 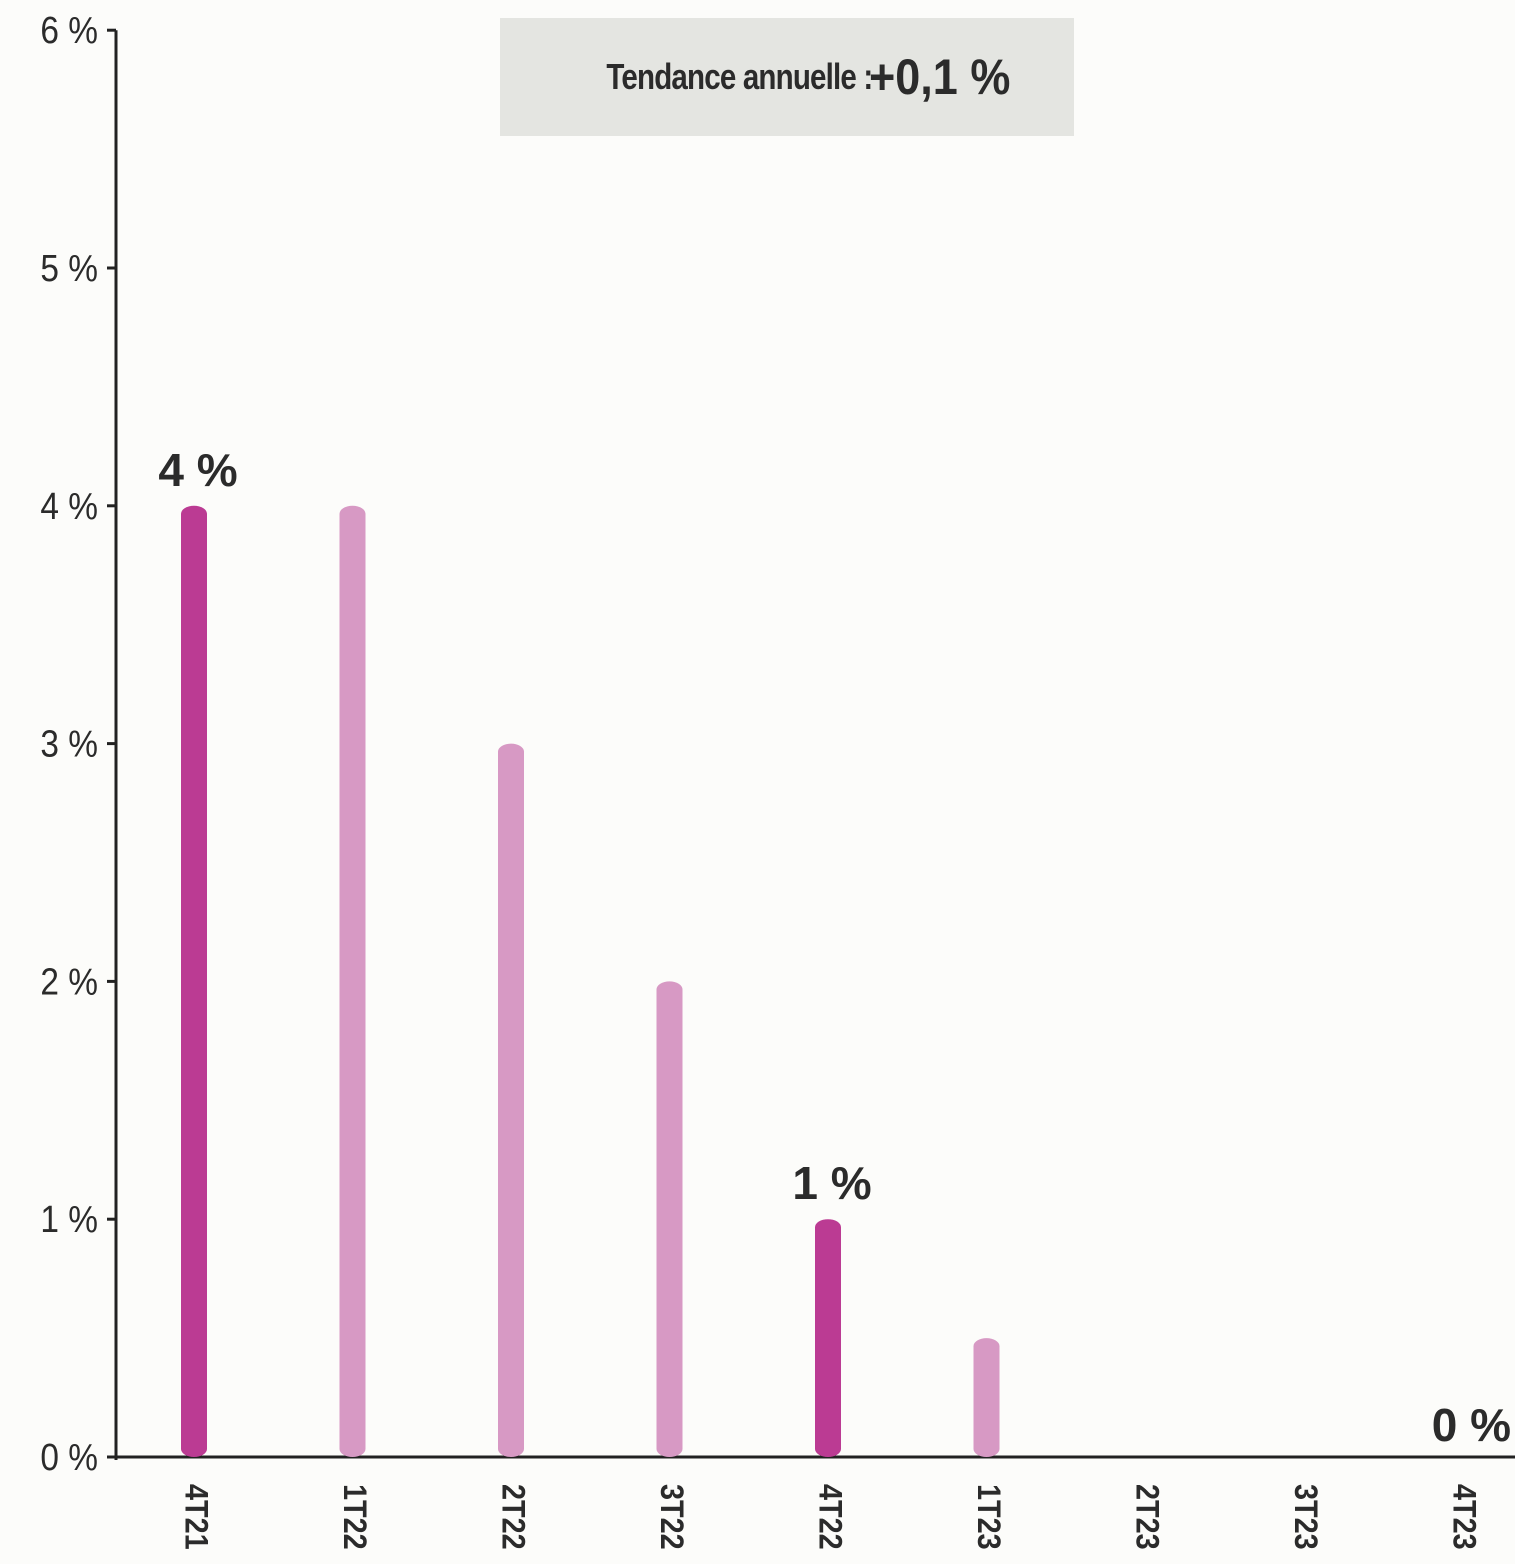 What do you see at coordinates (740, 76) in the screenshot?
I see `trend-label: Tendance annuelle :` at bounding box center [740, 76].